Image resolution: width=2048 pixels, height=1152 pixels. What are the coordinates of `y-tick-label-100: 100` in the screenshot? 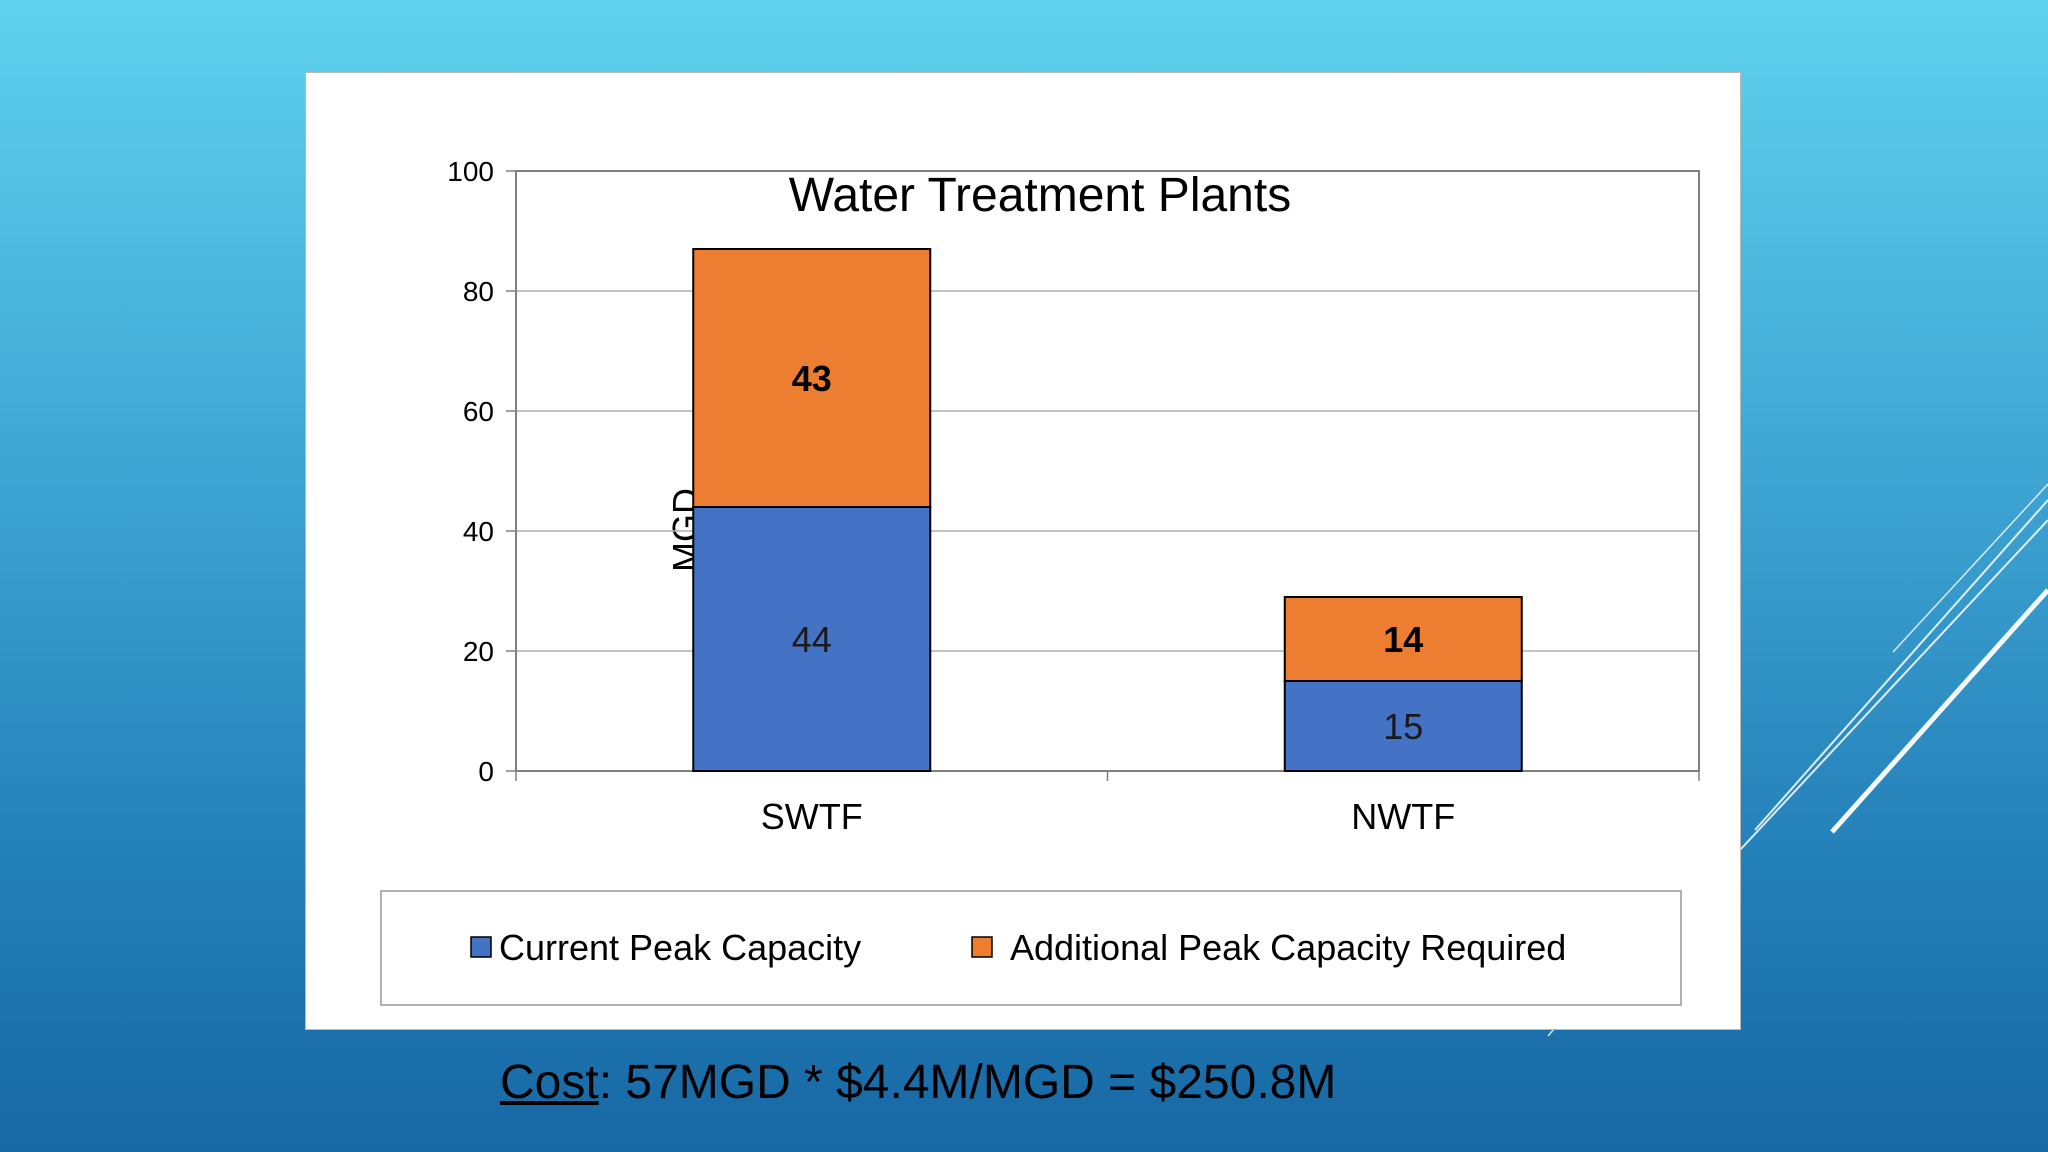 It's located at (470, 171).